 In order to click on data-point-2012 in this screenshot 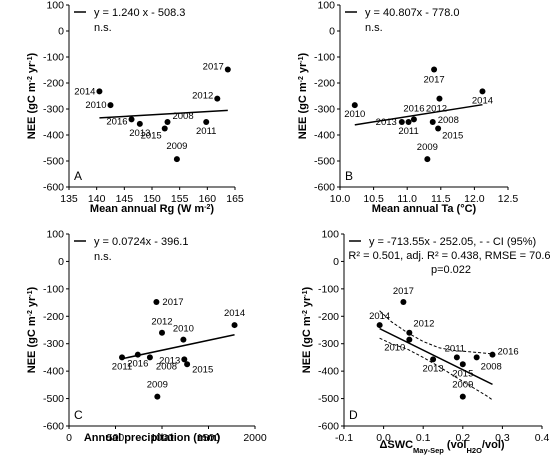, I will do `click(217, 98)`.